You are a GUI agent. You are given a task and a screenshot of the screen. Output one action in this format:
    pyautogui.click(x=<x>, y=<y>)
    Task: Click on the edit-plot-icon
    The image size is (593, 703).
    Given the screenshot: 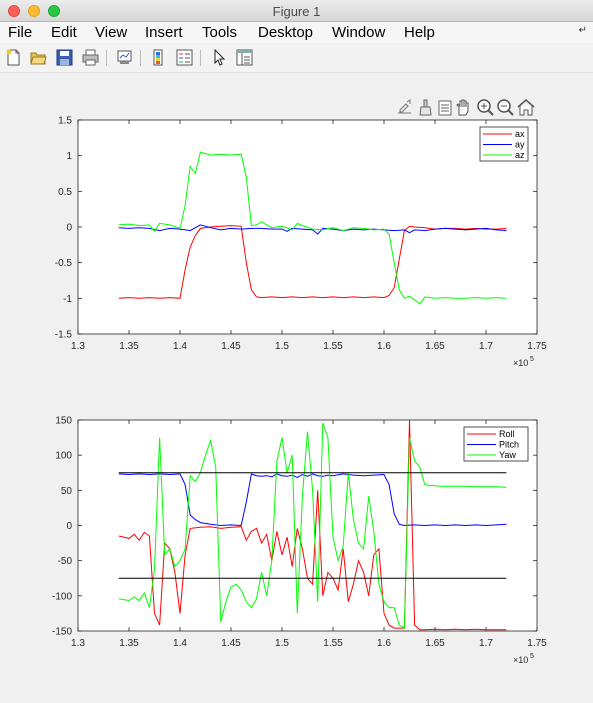 What is the action you would take?
    pyautogui.click(x=219, y=57)
    